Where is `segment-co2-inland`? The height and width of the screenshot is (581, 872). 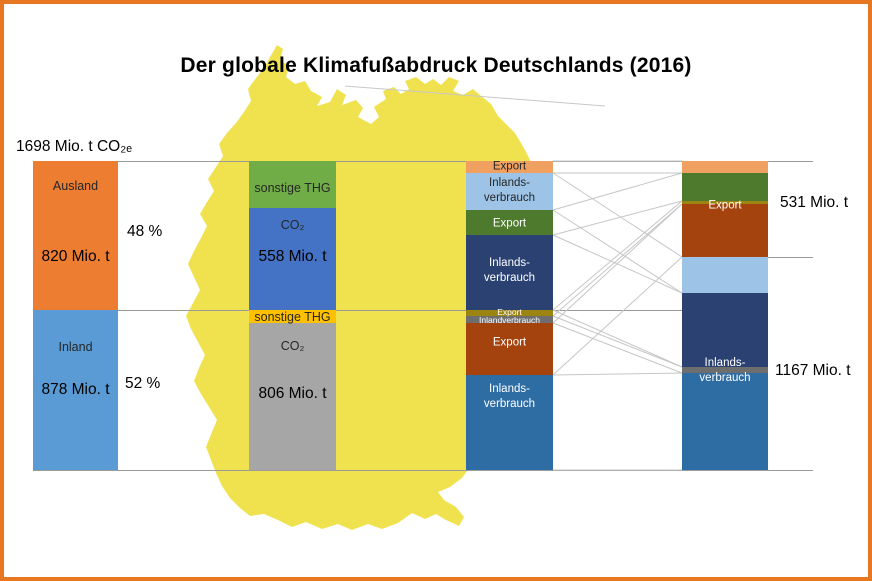
segment-co2-inland is located at coordinates (292, 396).